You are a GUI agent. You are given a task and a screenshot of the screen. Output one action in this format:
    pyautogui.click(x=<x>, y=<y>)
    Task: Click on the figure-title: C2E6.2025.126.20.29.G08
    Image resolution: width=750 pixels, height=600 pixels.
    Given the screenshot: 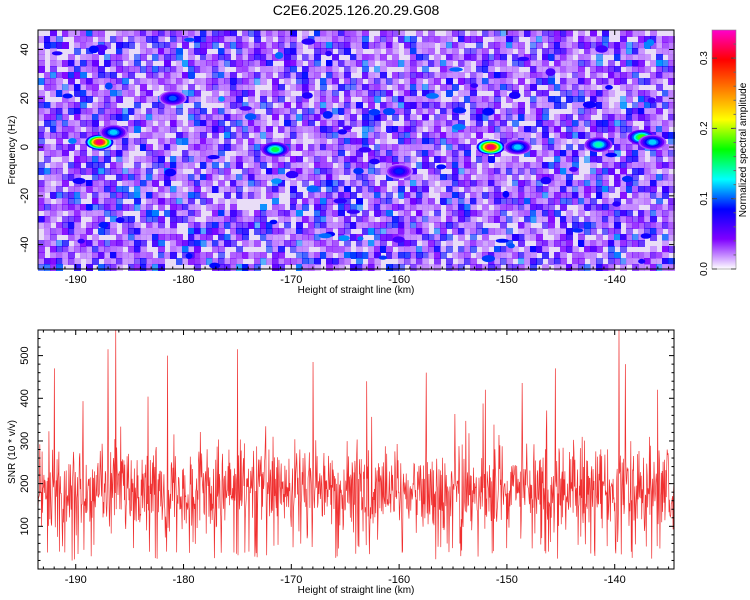 What is the action you would take?
    pyautogui.click(x=356, y=10)
    